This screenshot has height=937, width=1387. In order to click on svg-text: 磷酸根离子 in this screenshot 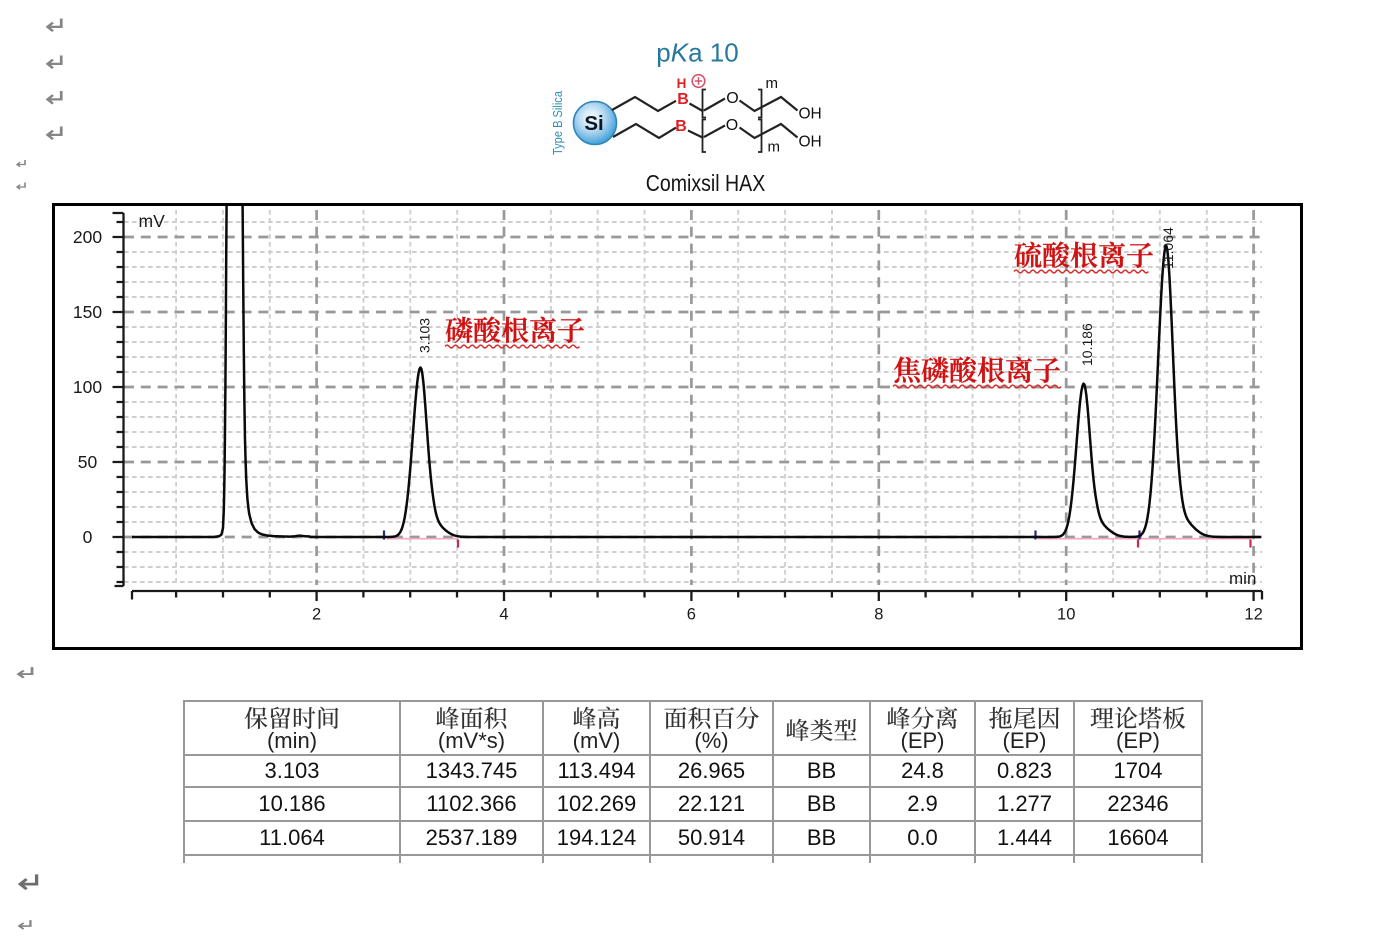, I will do `click(515, 330)`.